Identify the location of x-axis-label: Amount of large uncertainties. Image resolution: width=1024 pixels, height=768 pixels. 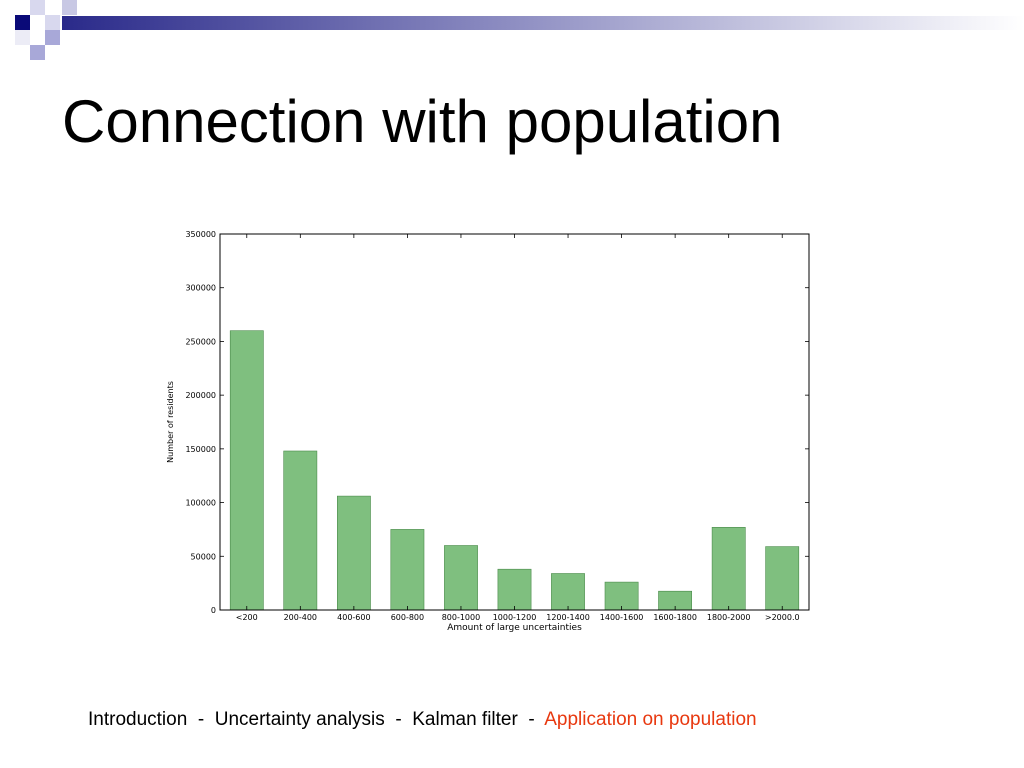
(514, 628).